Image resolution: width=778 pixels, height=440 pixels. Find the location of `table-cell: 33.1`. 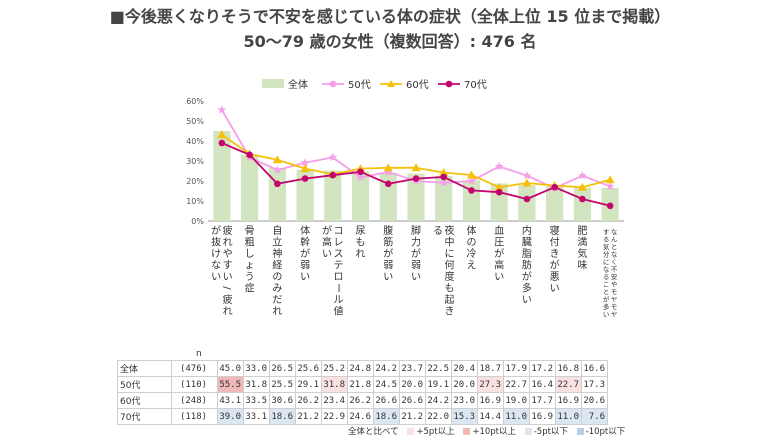

table-cell: 33.1 is located at coordinates (256, 416).